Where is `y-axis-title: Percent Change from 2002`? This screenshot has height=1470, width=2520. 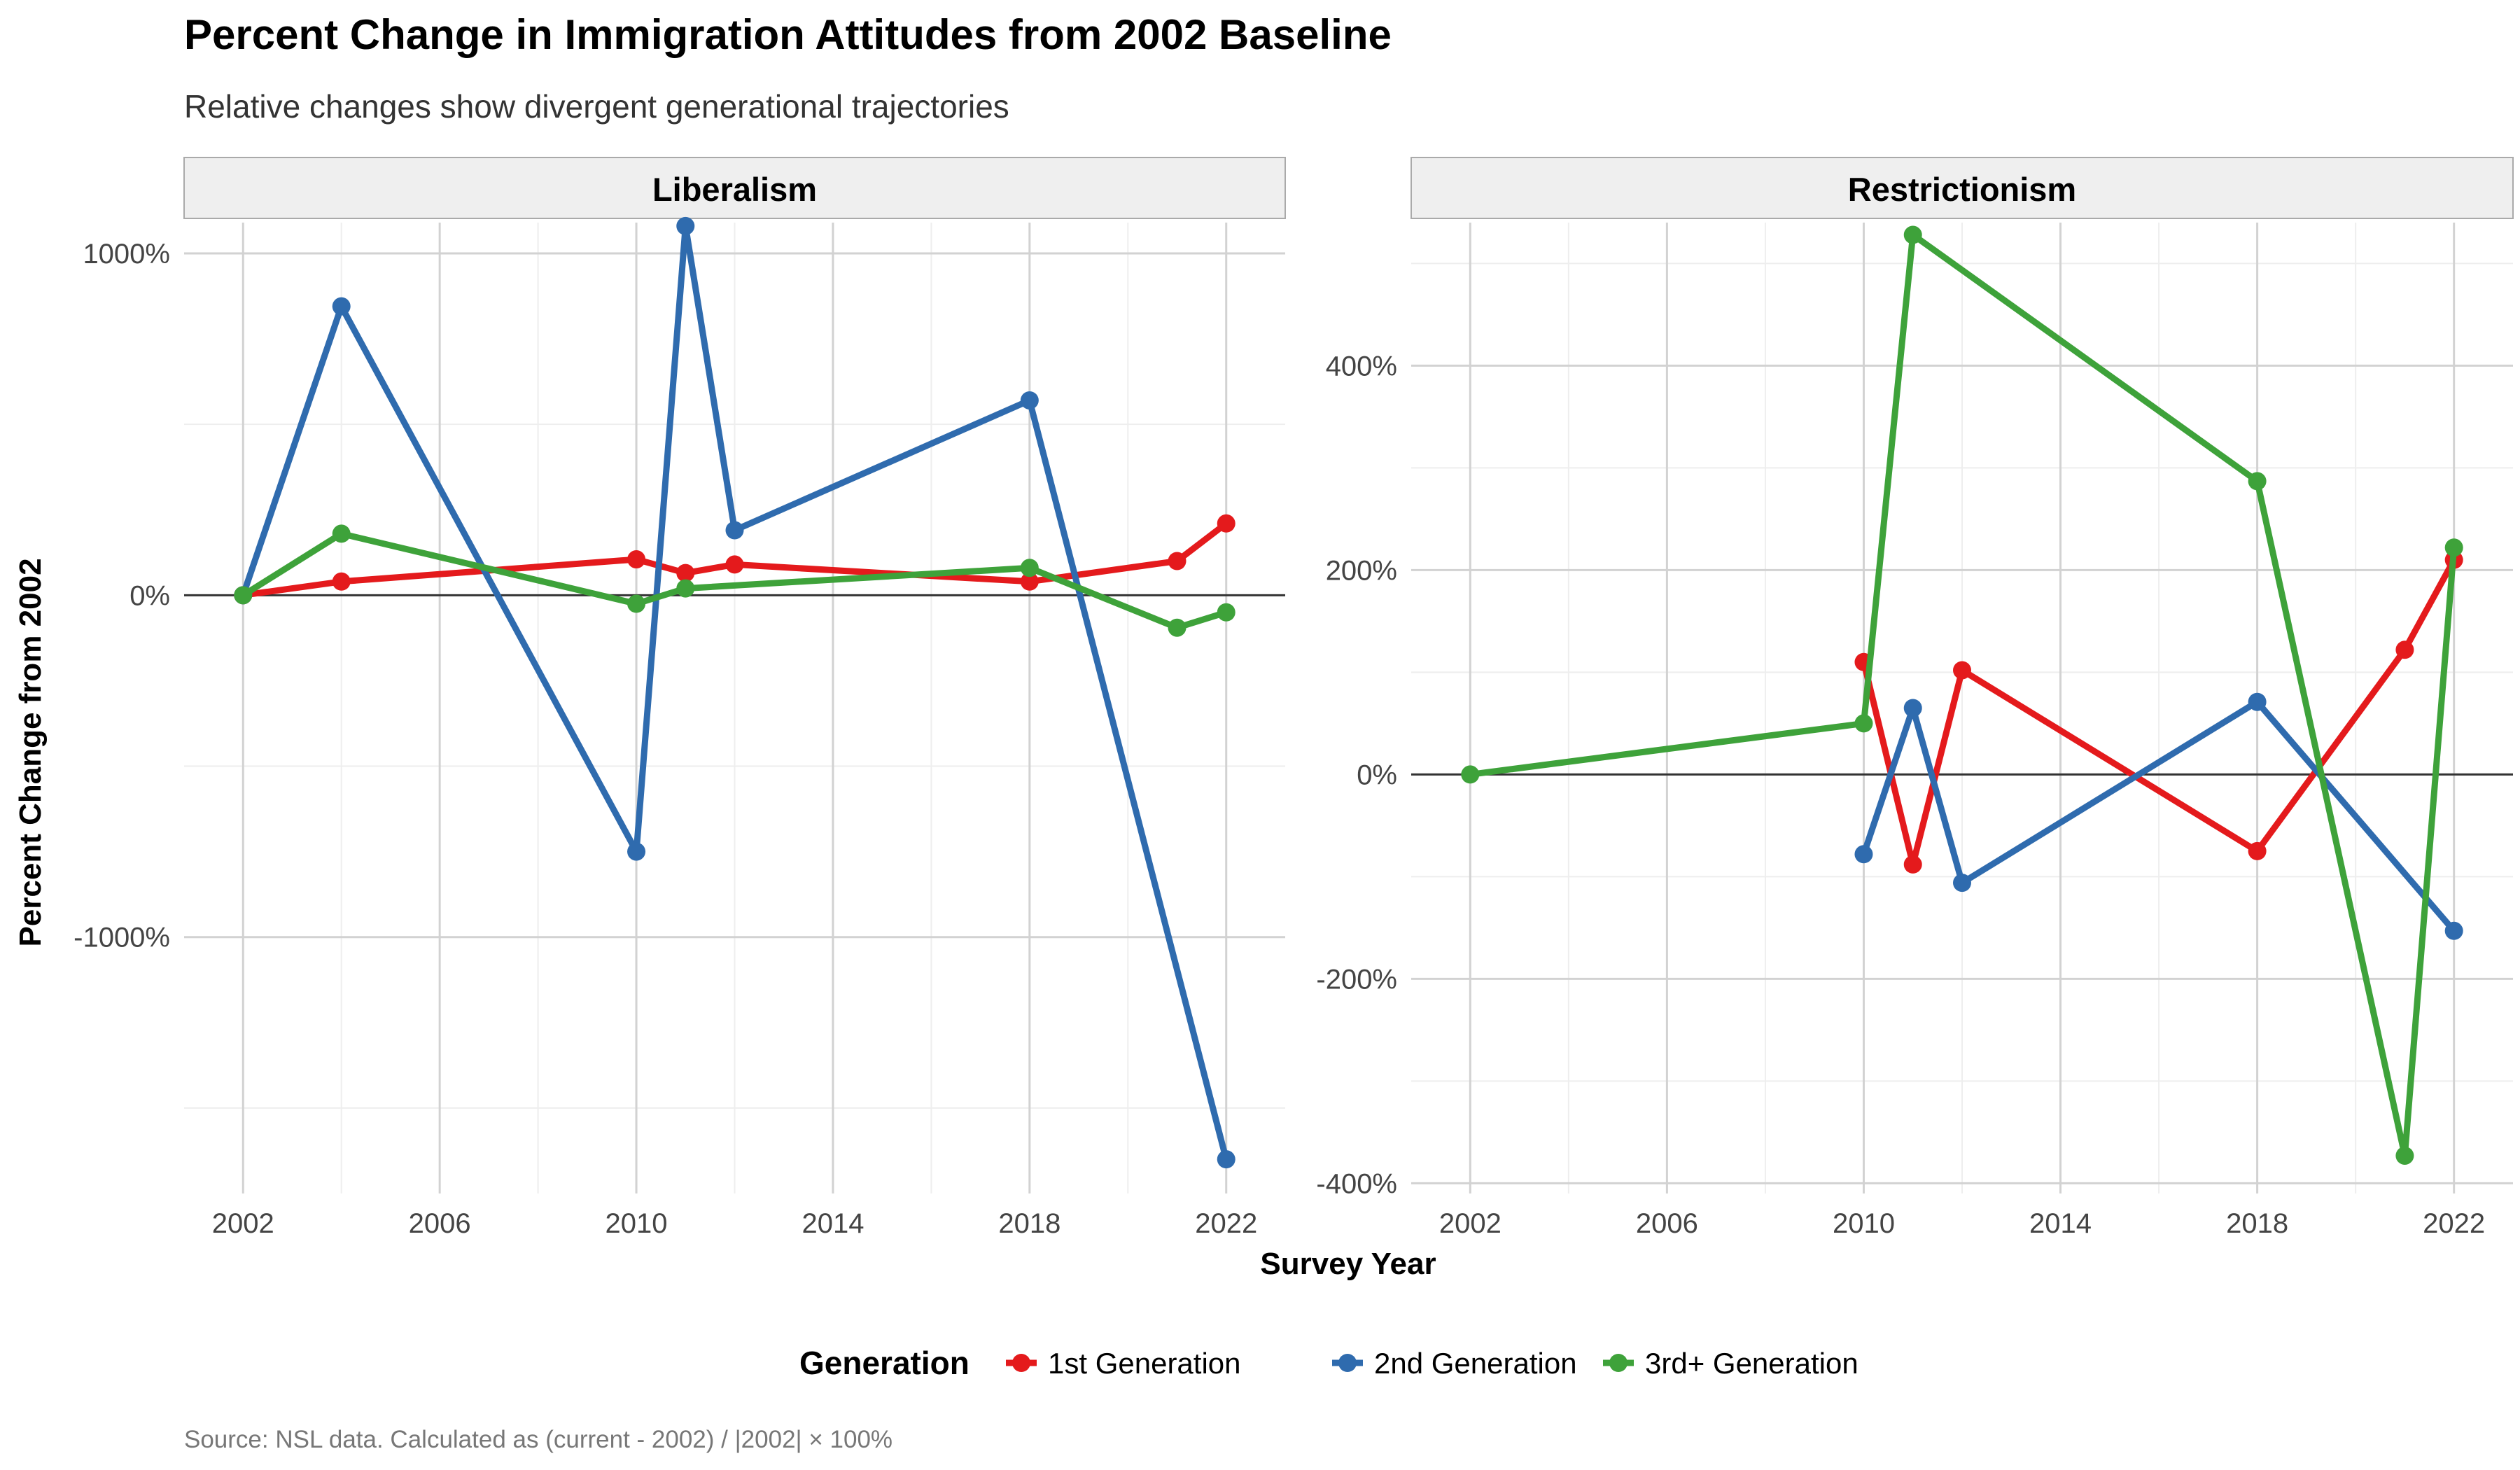
y-axis-title: Percent Change from 2002 is located at coordinates (30, 752).